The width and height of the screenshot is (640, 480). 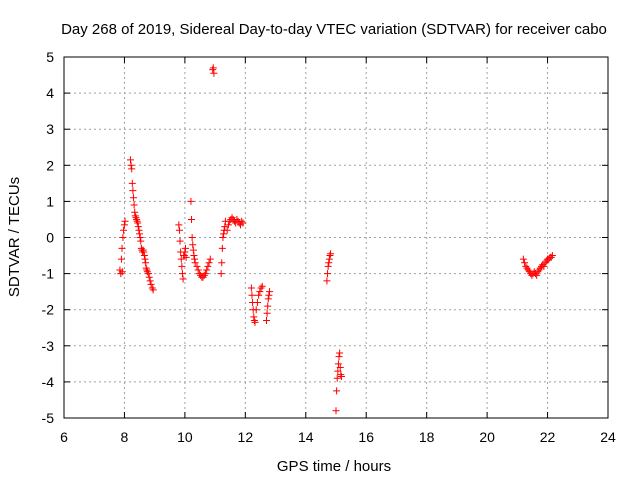 I want to click on y-tick-label: -3, so click(x=48, y=346).